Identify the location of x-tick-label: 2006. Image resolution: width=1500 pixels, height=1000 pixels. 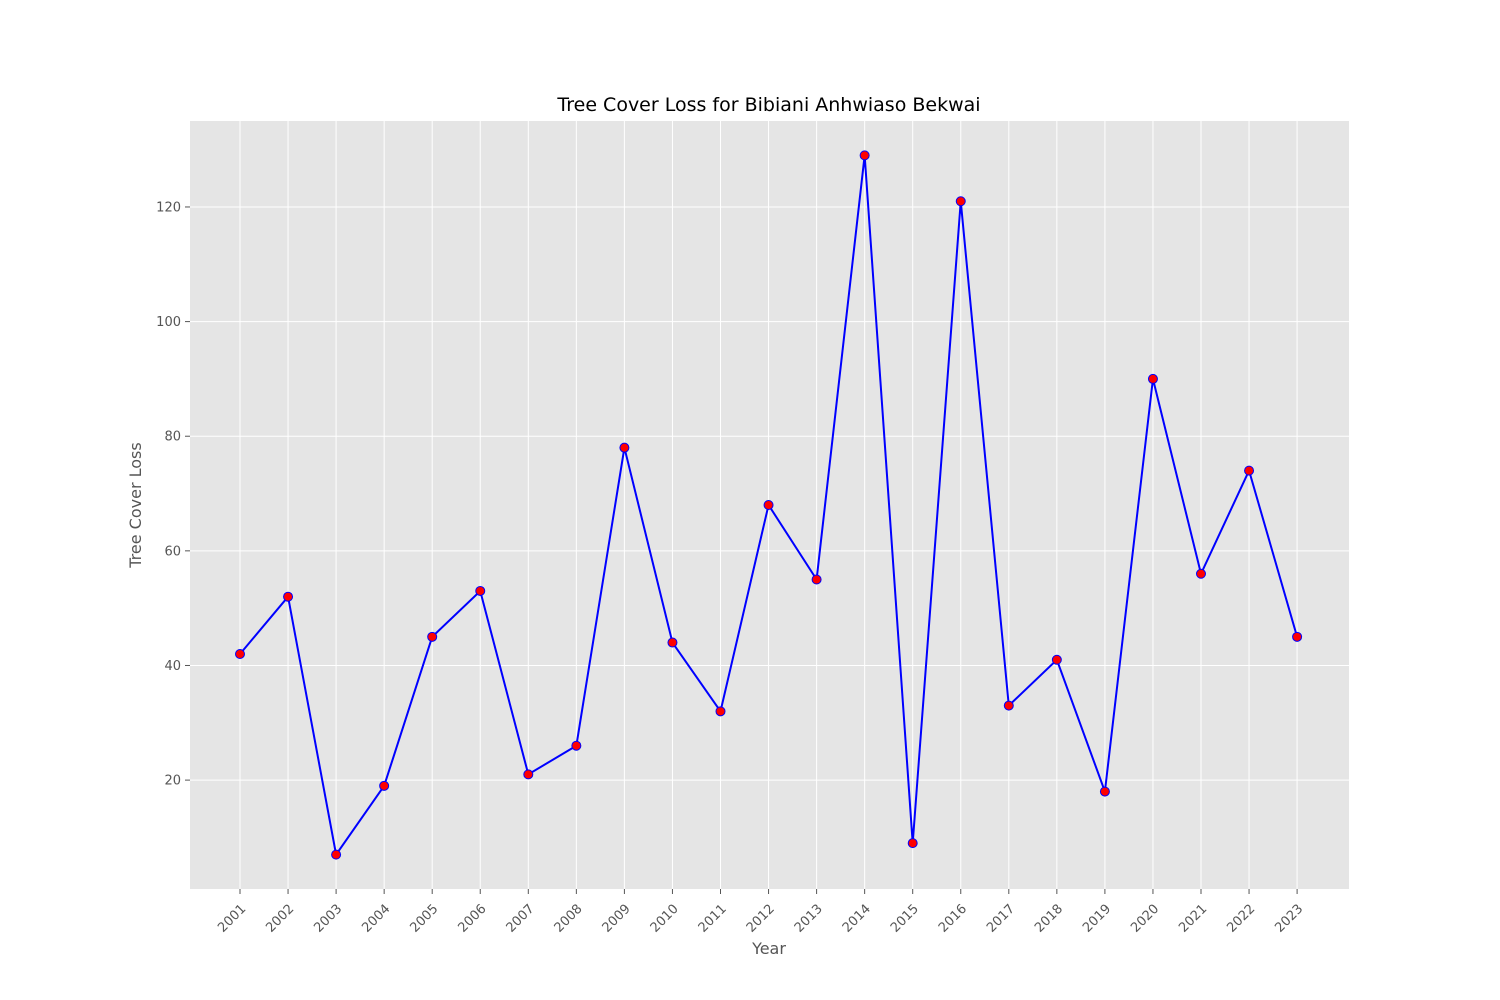
(473, 919).